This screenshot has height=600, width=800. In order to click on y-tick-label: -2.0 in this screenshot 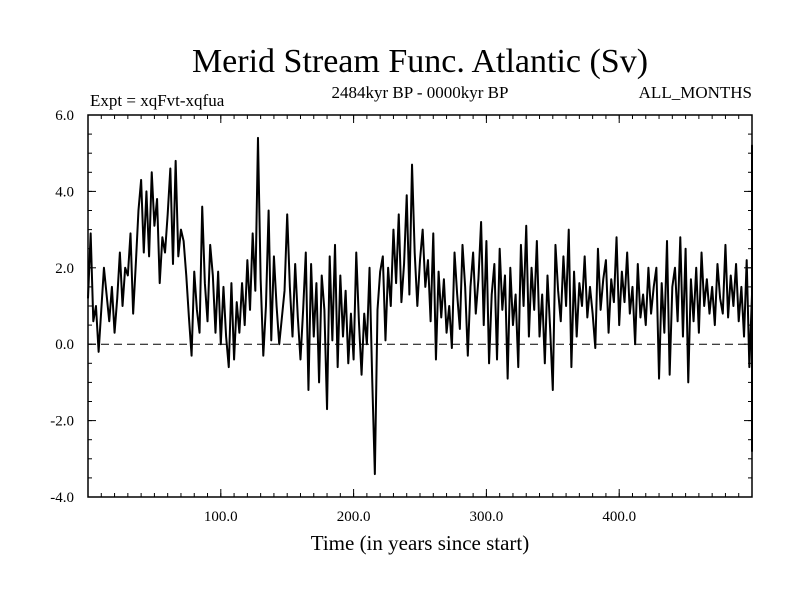, I will do `click(62, 422)`.